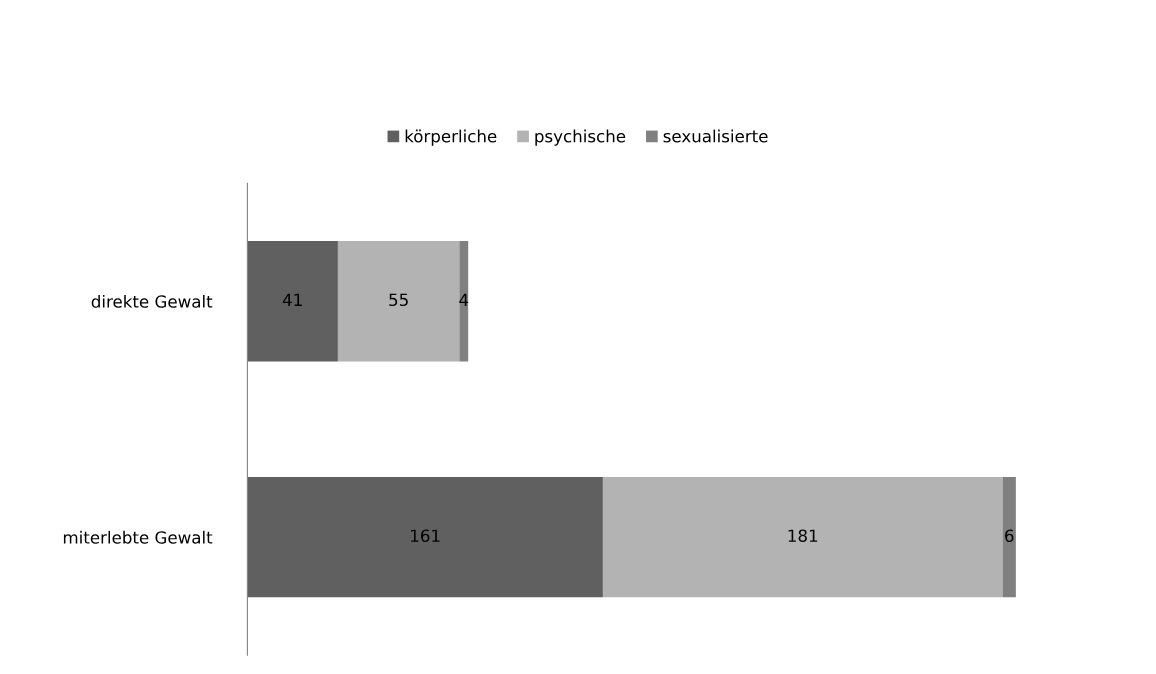 This screenshot has width=1156, height=674. I want to click on legend-label: körperliche, so click(451, 137).